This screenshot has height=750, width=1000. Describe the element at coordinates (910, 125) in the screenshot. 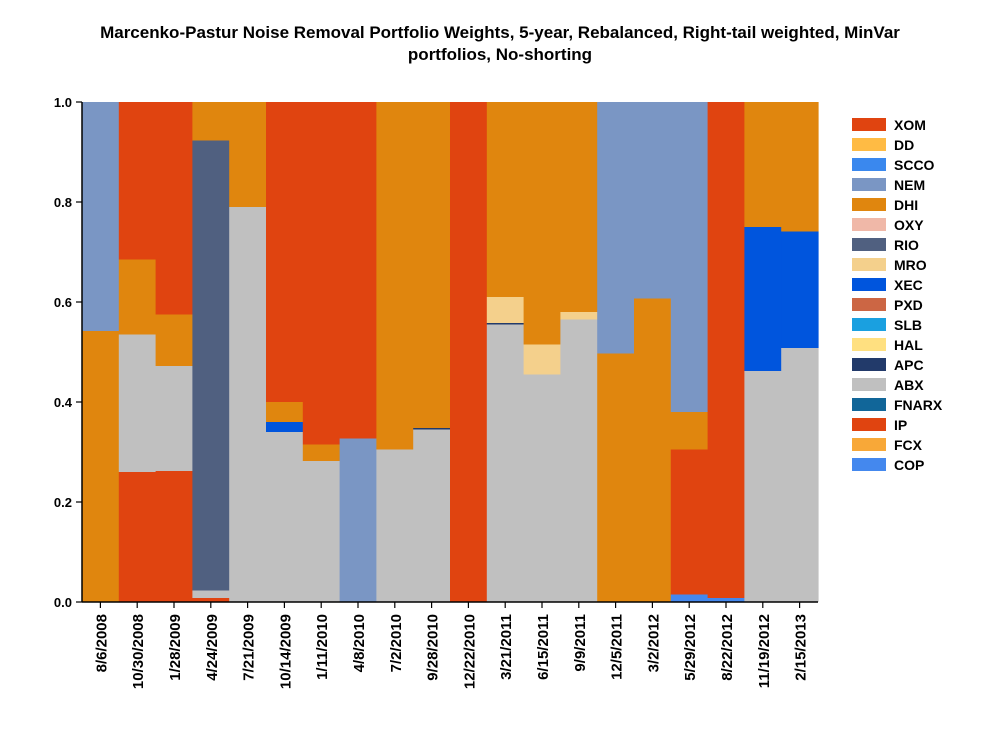

I see `legend-label-xom: XOM` at that location.